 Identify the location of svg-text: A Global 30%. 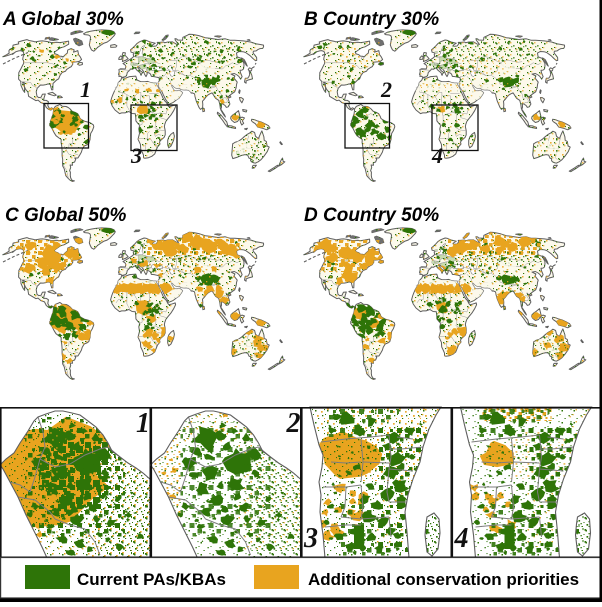
(63, 19).